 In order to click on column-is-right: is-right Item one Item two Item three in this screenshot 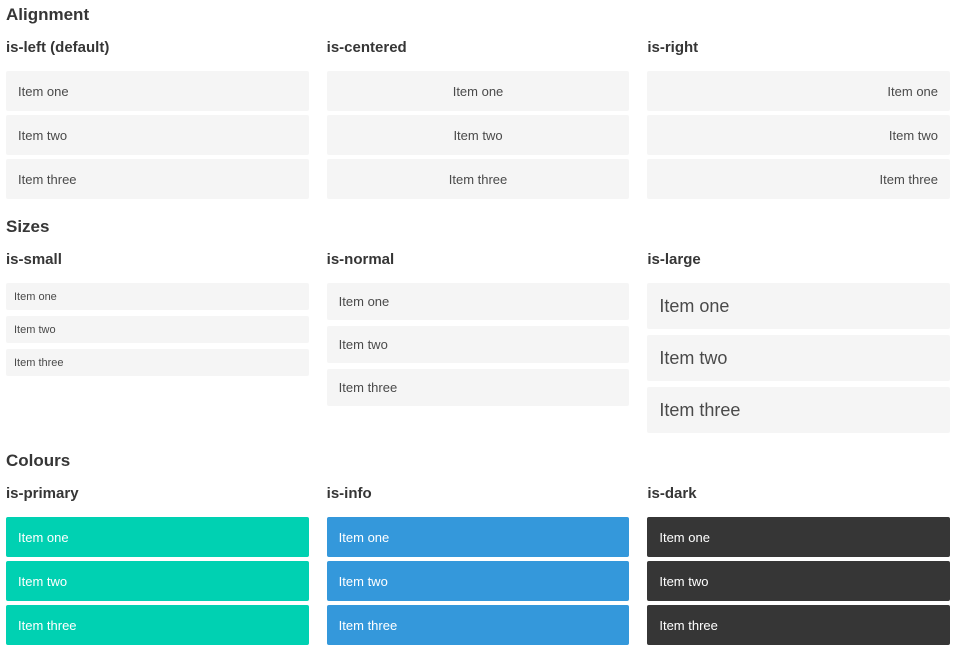, I will do `click(799, 119)`.